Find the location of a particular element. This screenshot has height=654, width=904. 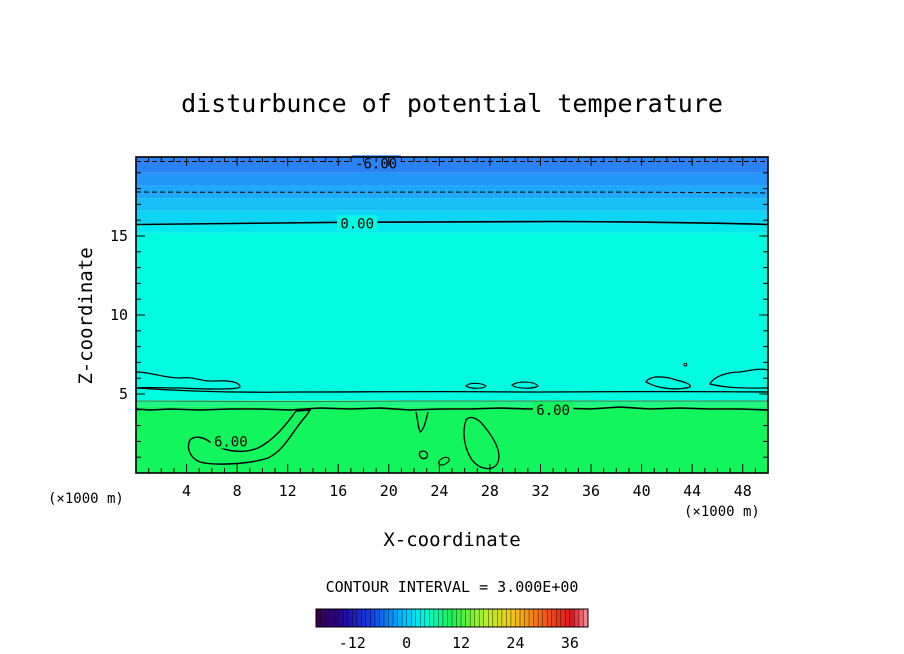

contour-cloud-mid is located at coordinates (476, 385).